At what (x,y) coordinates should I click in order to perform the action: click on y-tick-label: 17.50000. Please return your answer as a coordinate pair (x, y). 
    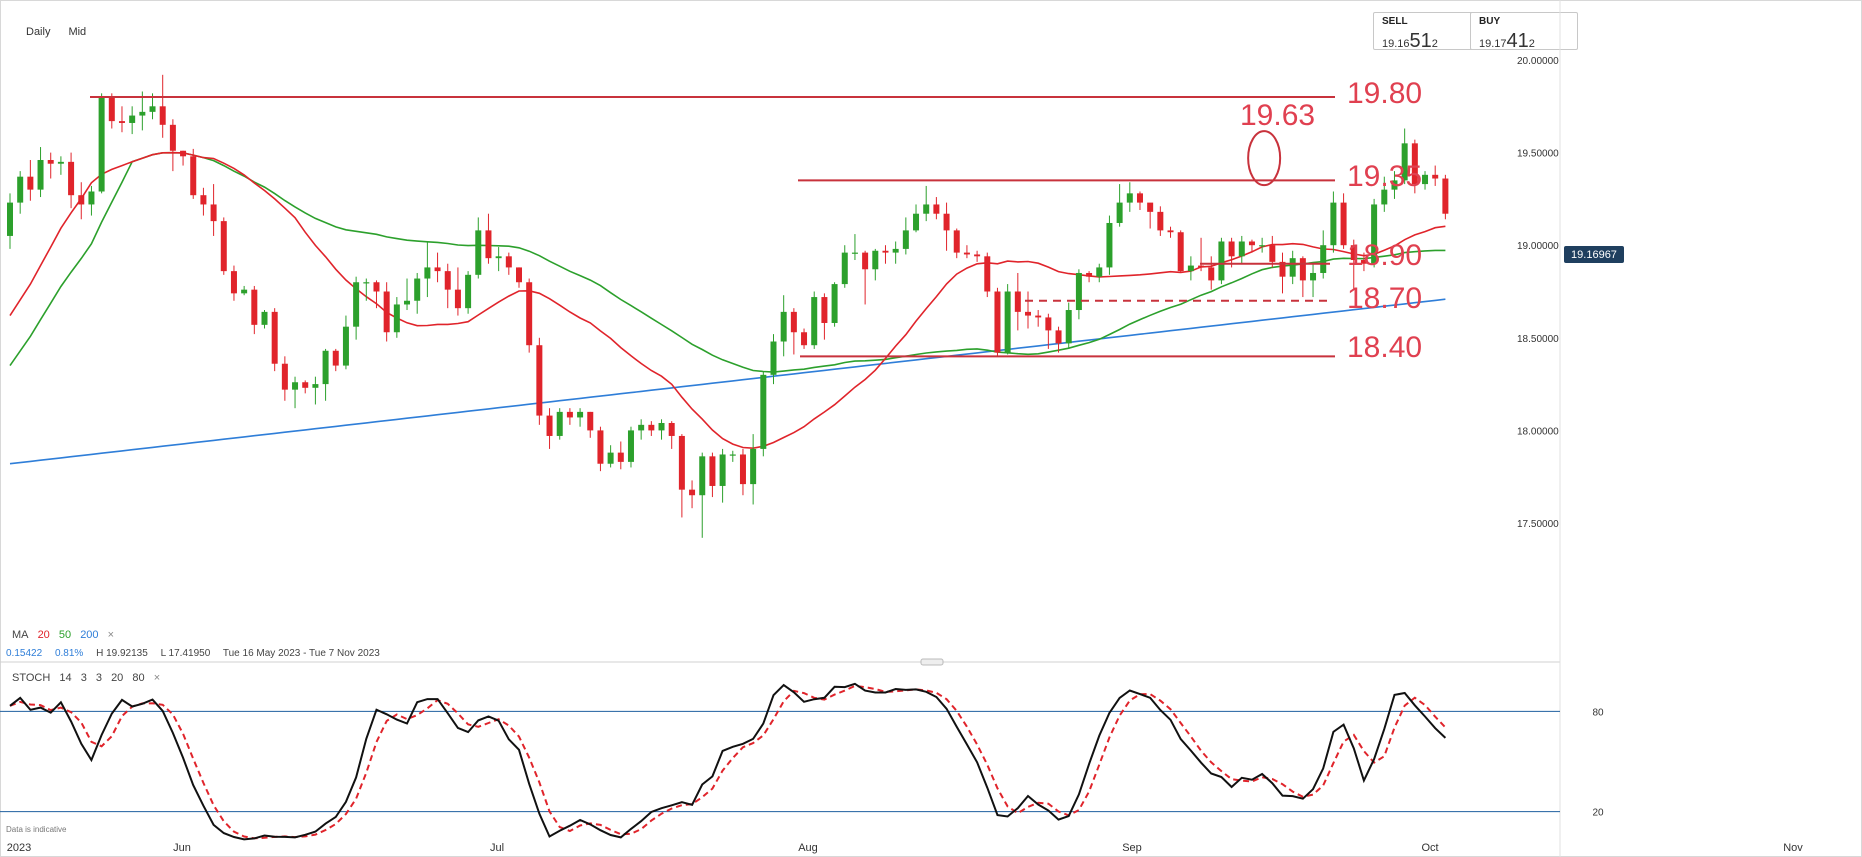
    Looking at the image, I should click on (1538, 524).